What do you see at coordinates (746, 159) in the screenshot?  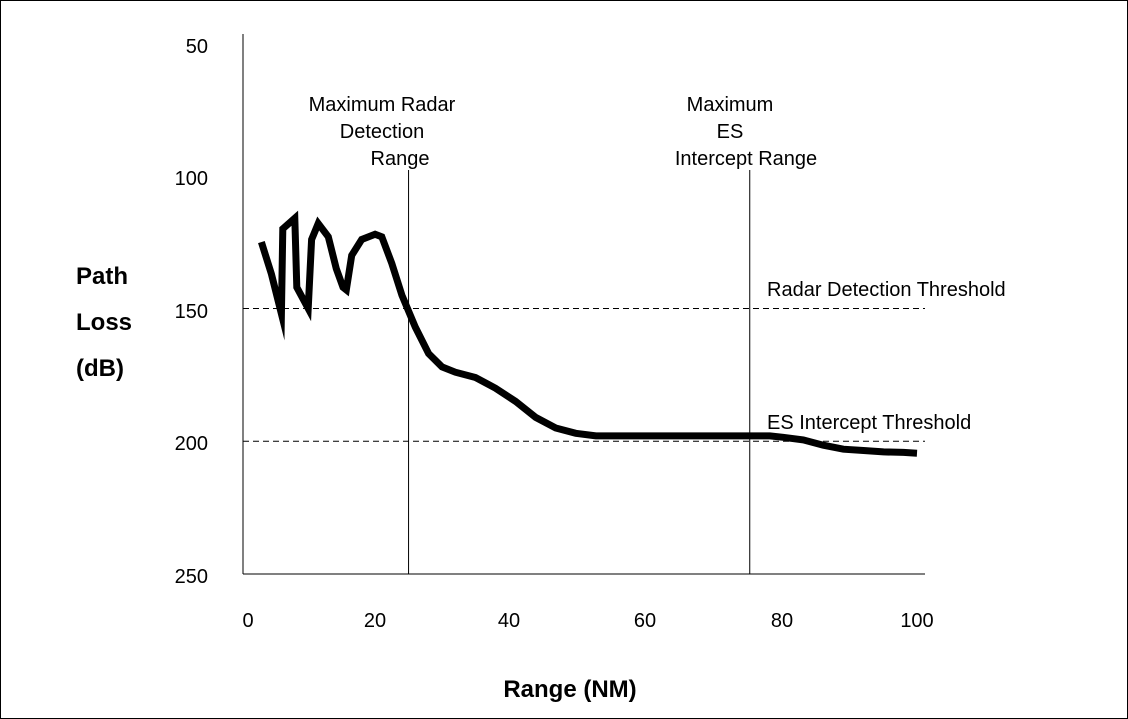 I see `es-range-label: Intercept Range` at bounding box center [746, 159].